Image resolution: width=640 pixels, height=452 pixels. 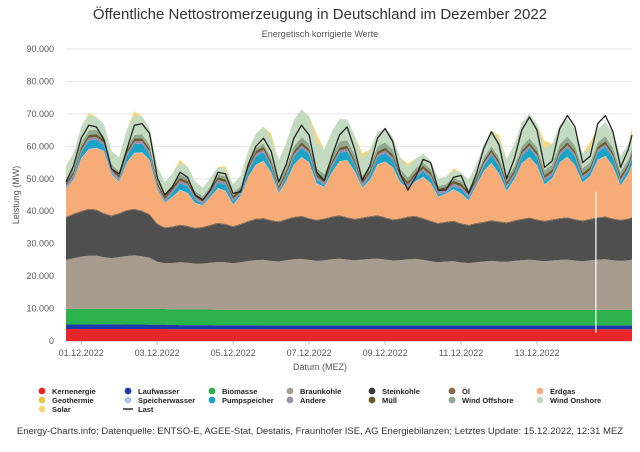 What do you see at coordinates (537, 353) in the screenshot?
I see `x-tick-label: 13.12.2022` at bounding box center [537, 353].